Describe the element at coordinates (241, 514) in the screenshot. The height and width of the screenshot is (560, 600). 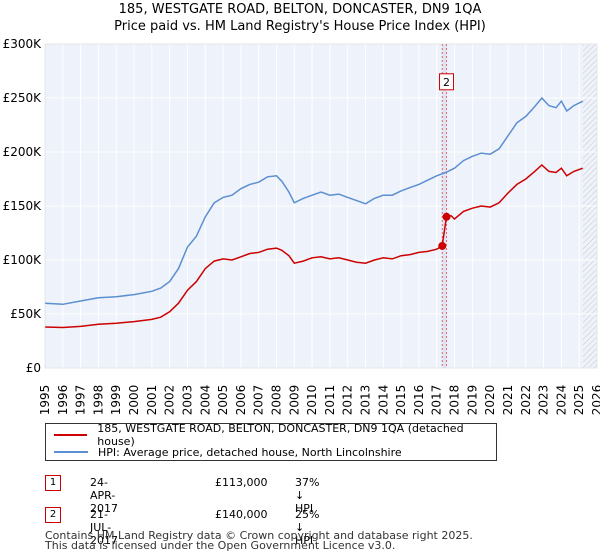
I see `transaction-price: £140,000` at that location.